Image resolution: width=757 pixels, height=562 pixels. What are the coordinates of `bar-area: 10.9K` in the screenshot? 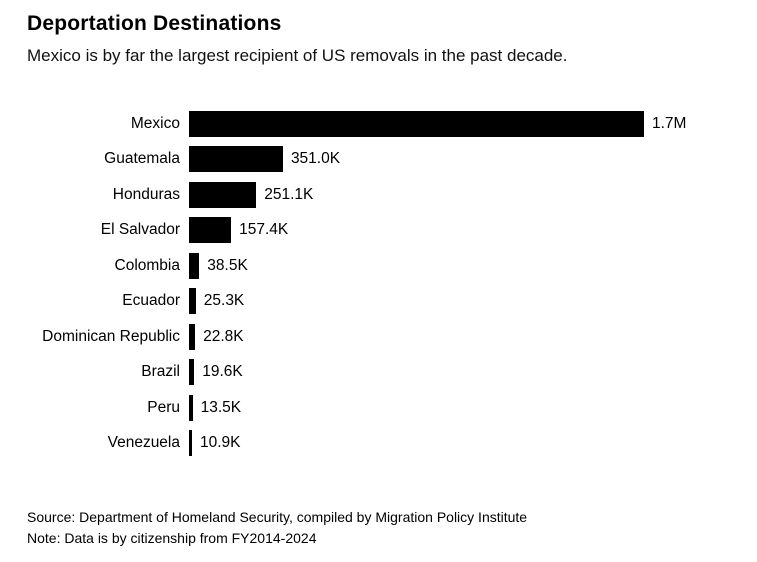 It's located at (459, 444).